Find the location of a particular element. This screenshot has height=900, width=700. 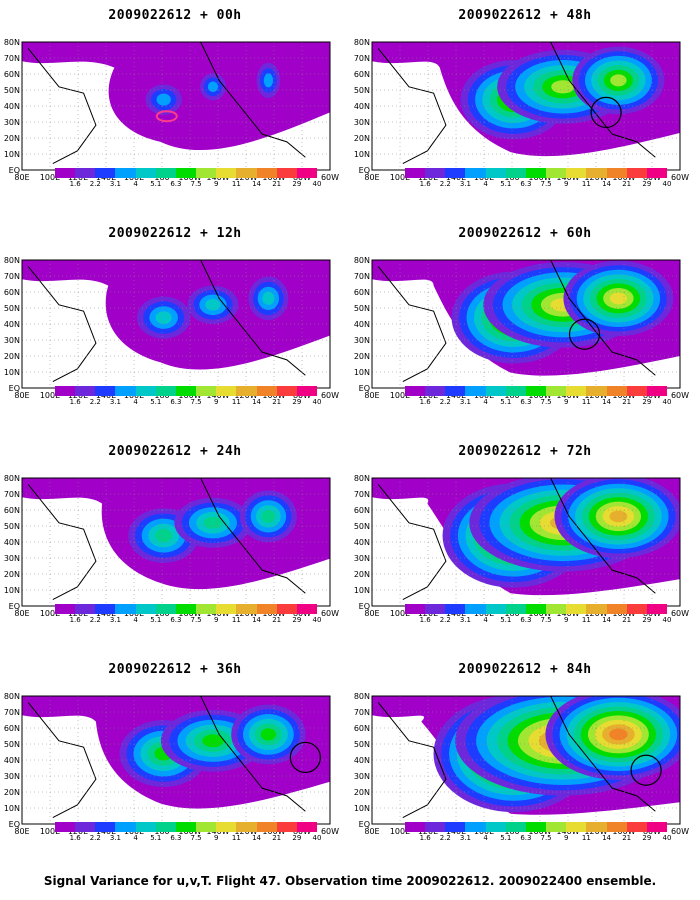

colorbar-tick-label: 14 is located at coordinates (606, 620).